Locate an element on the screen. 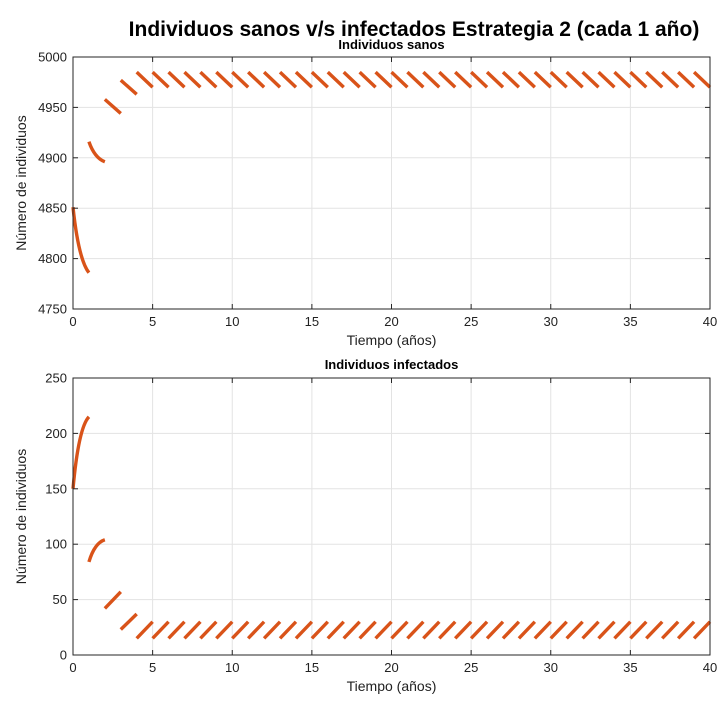 This screenshot has height=702, width=719. chart-0-xtick-label-2: 10 is located at coordinates (232, 321).